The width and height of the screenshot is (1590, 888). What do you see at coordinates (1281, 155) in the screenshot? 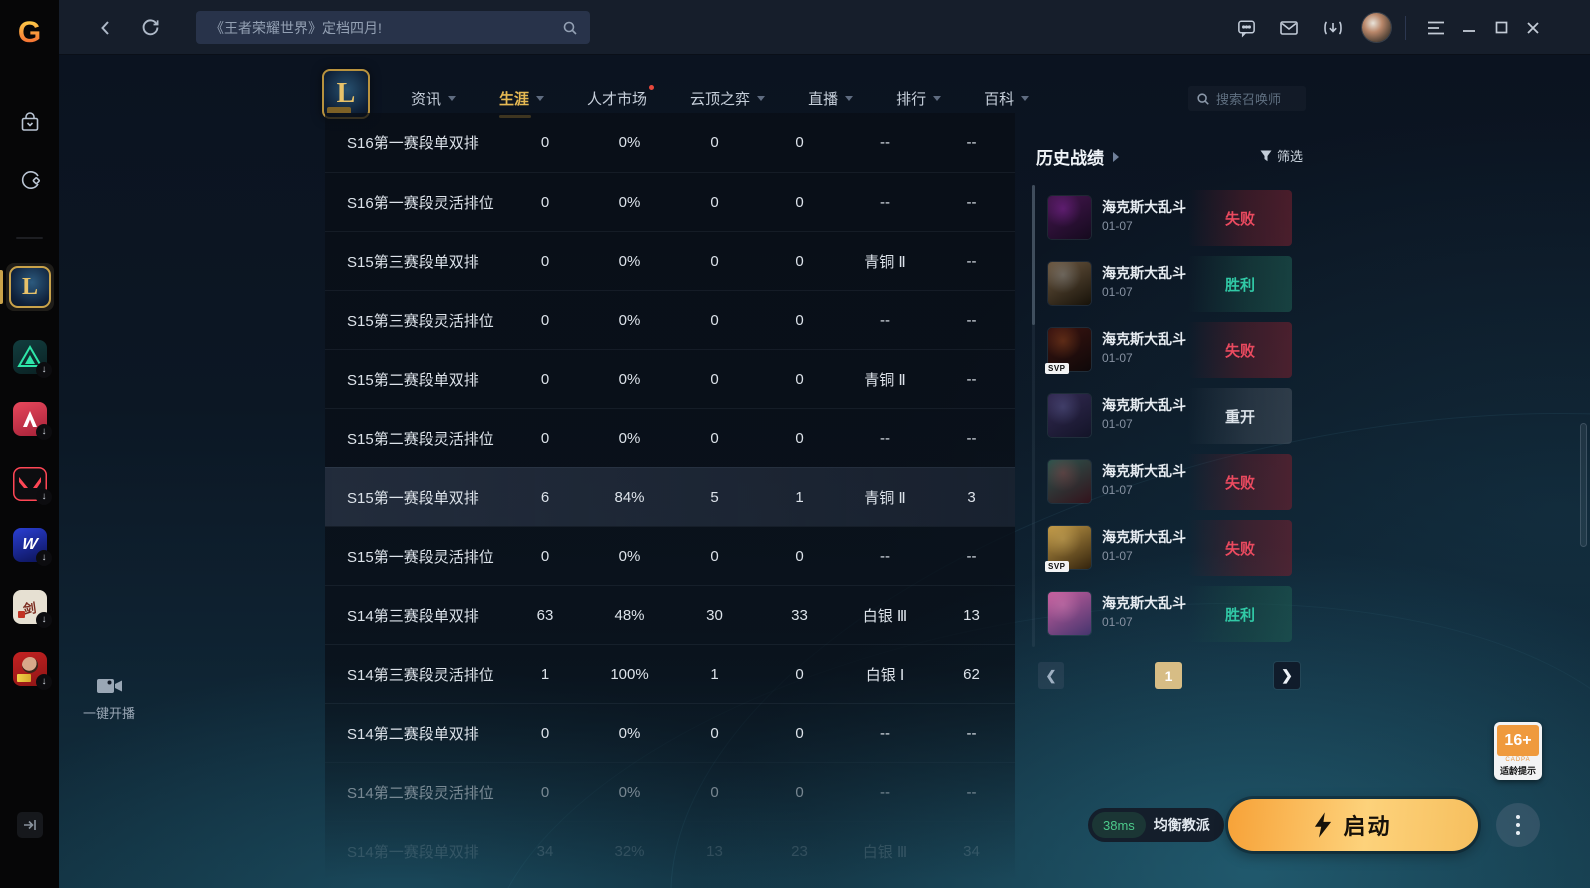
I see `filter-button: 筛选` at bounding box center [1281, 155].